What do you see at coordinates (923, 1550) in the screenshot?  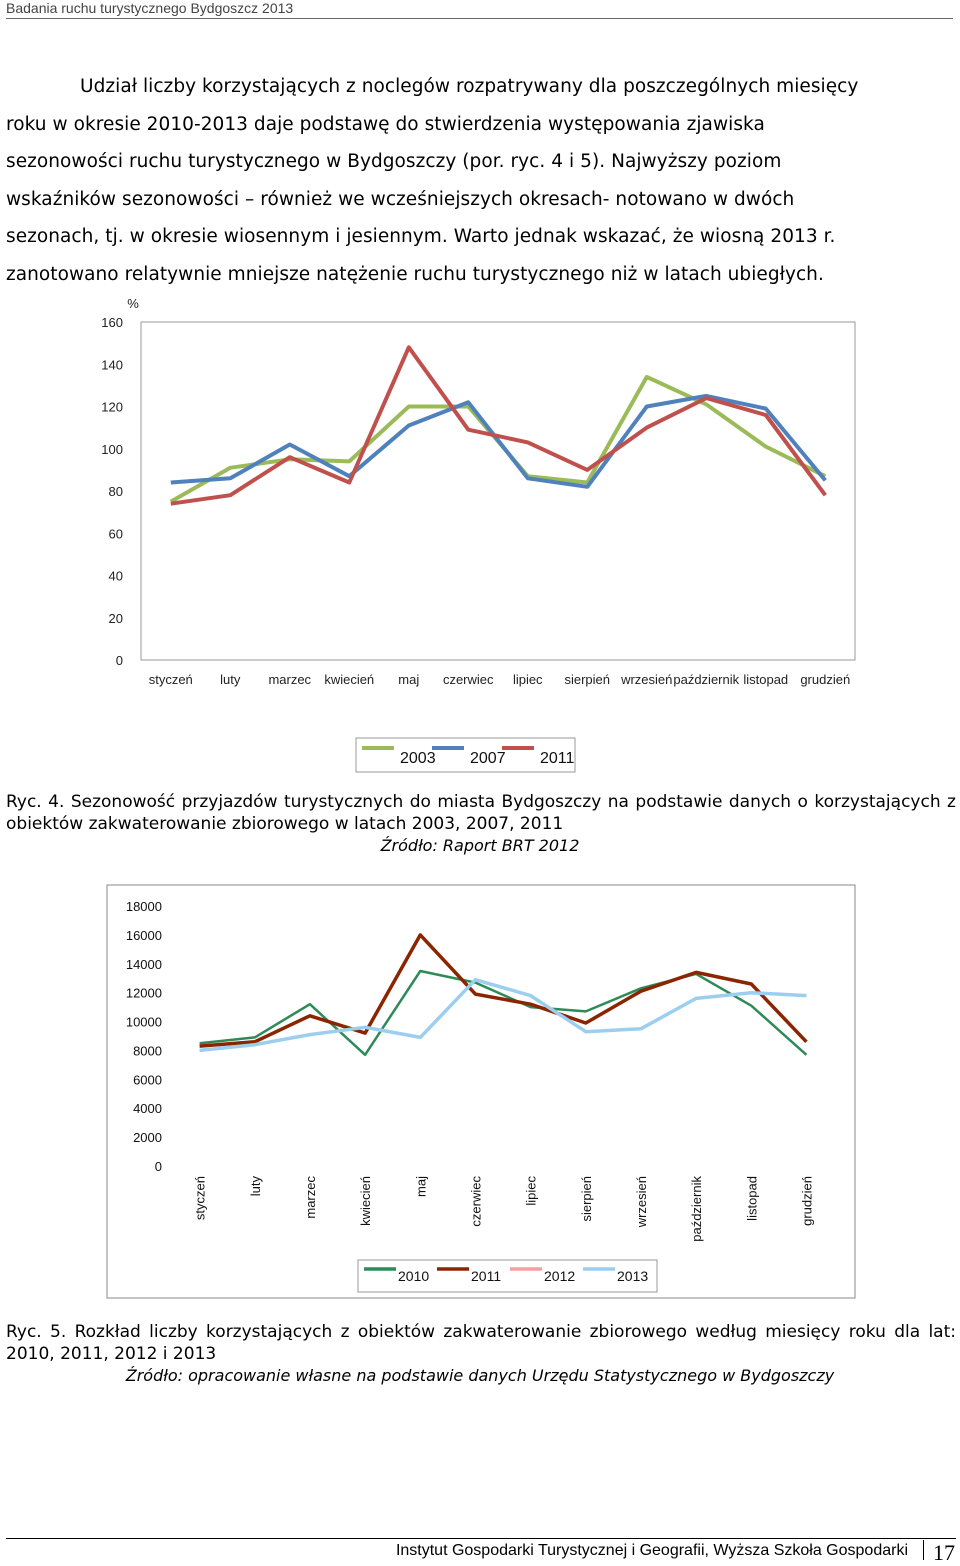 I see `footer-separator` at bounding box center [923, 1550].